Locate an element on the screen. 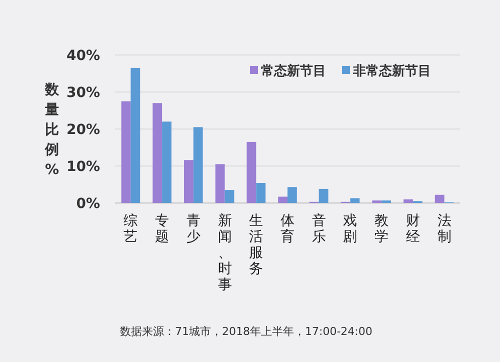 This screenshot has height=362, width=500. y-axis-title: 数量比例% is located at coordinates (52, 130).